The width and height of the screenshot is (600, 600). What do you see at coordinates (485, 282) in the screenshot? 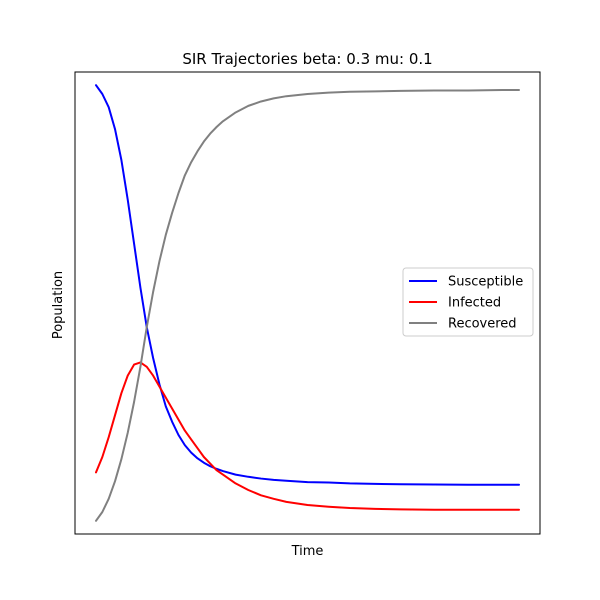
I see `legend-label-susceptible: Susceptible` at bounding box center [485, 282].